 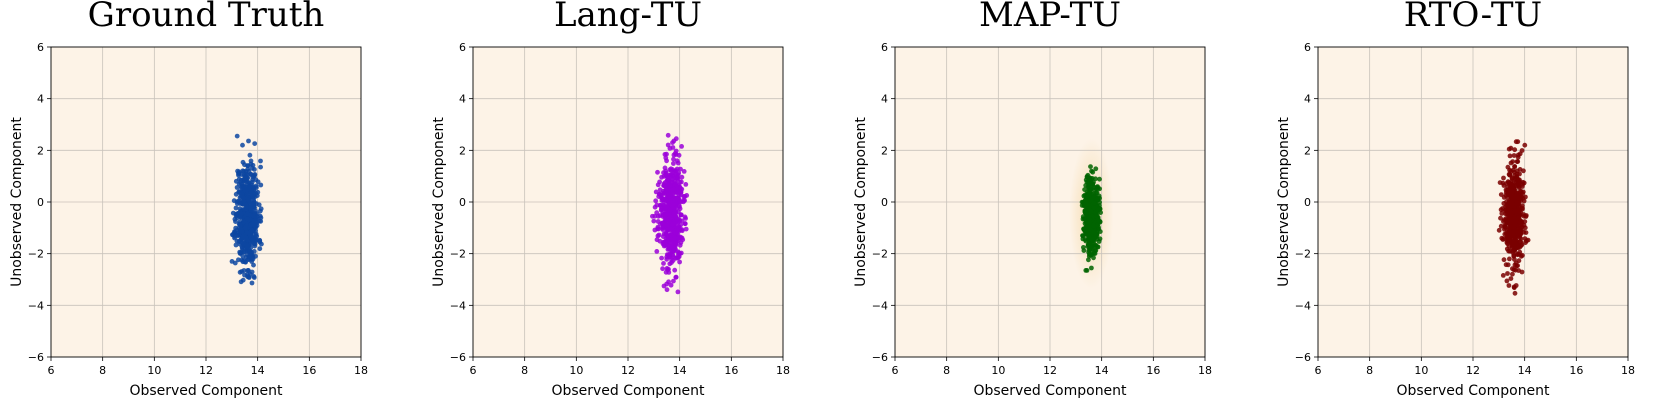 I want to click on x-tick-label: 14, so click(x=680, y=370).